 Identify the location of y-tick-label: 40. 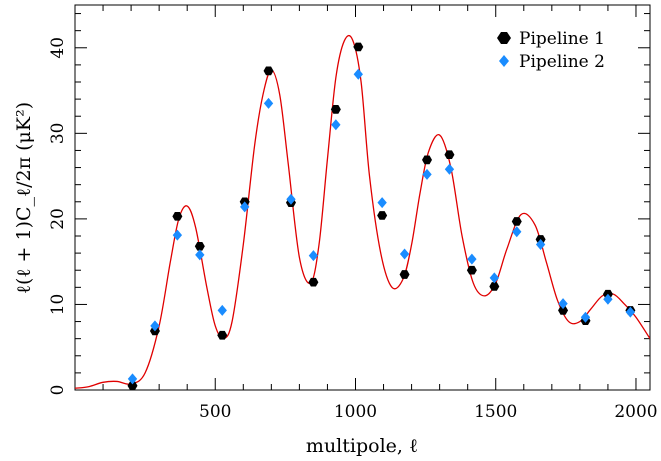
(58, 48).